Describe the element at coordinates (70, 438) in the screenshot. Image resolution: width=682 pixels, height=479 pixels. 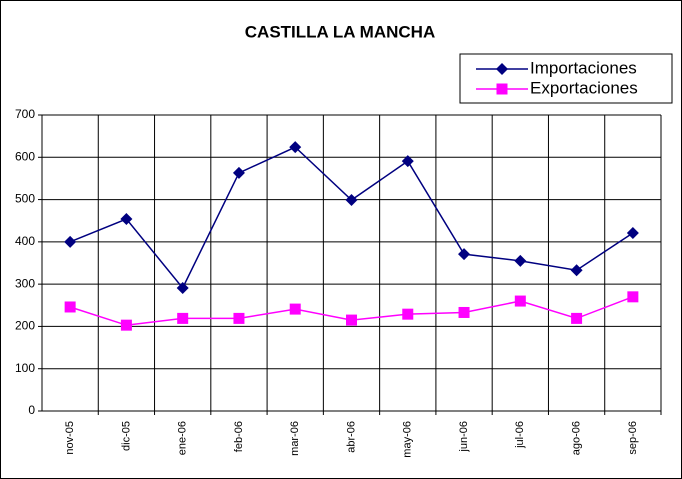
I see `x-tick-label: nov-05` at that location.